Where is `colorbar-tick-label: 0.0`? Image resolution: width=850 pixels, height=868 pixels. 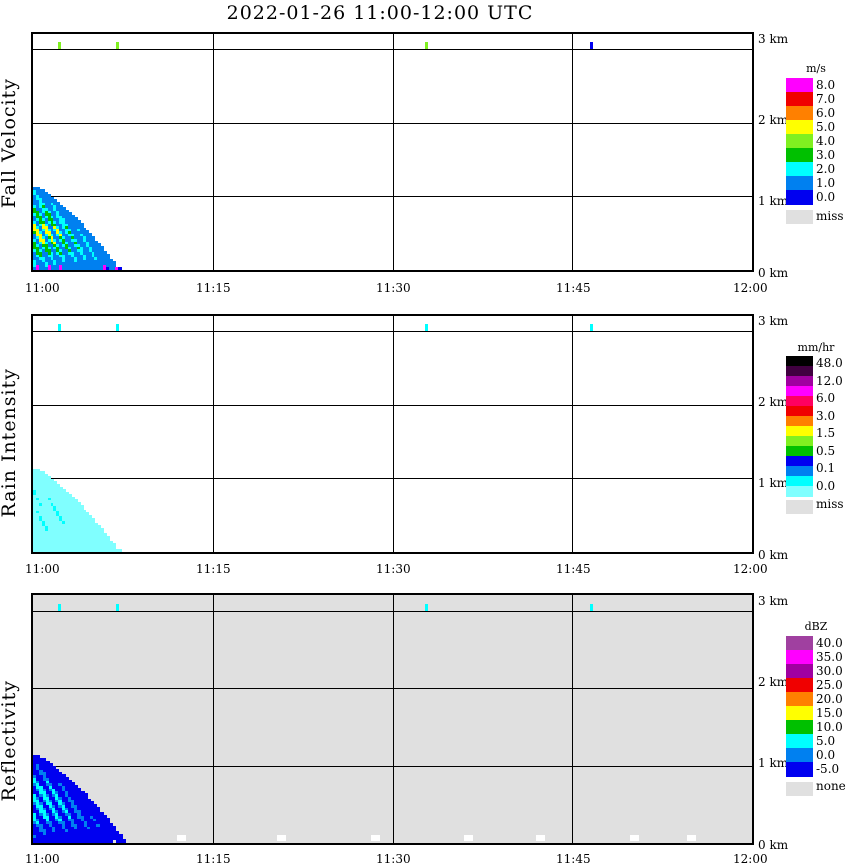
colorbar-tick-label: 0.0 is located at coordinates (826, 197).